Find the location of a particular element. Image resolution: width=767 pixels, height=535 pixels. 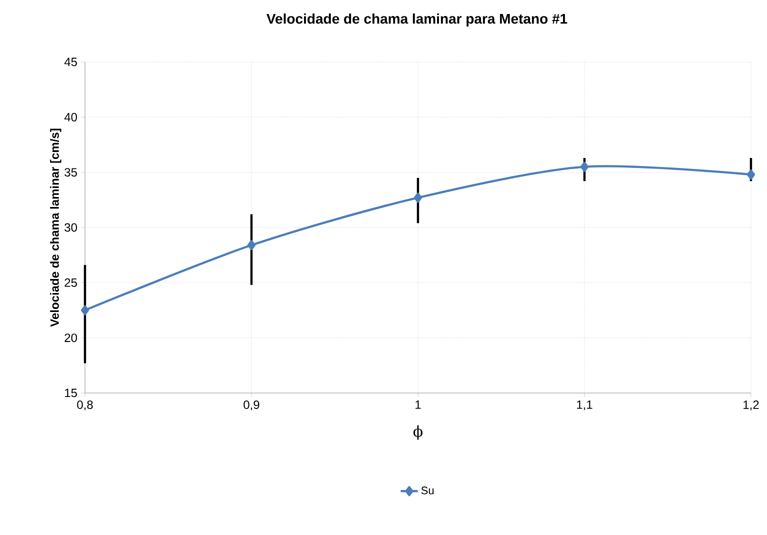

y-tick-label: 20 is located at coordinates (70, 338).